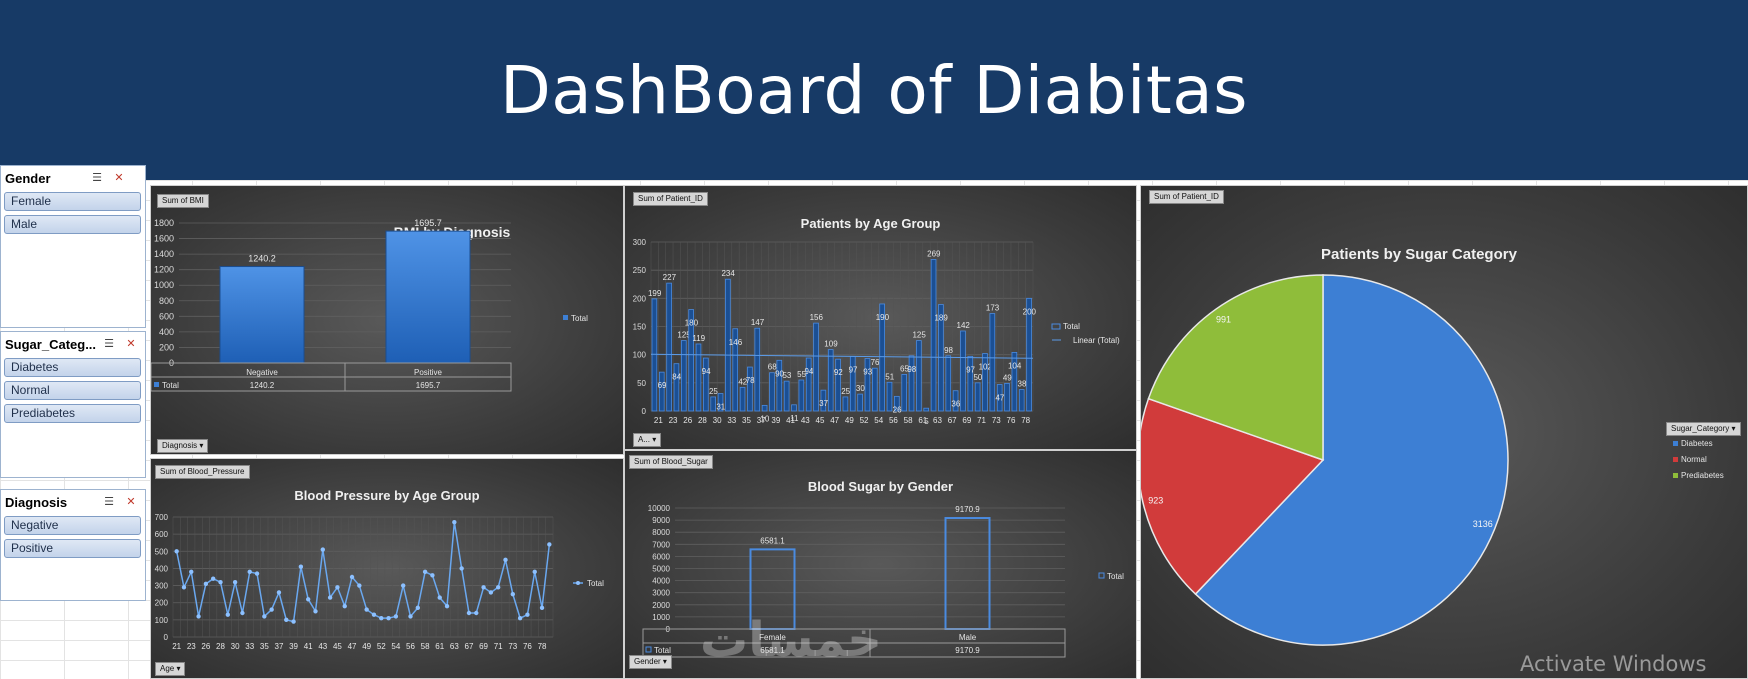 Image resolution: width=1748 pixels, height=679 pixels. What do you see at coordinates (72, 201) in the screenshot?
I see `slicer-item-female: Female` at bounding box center [72, 201].